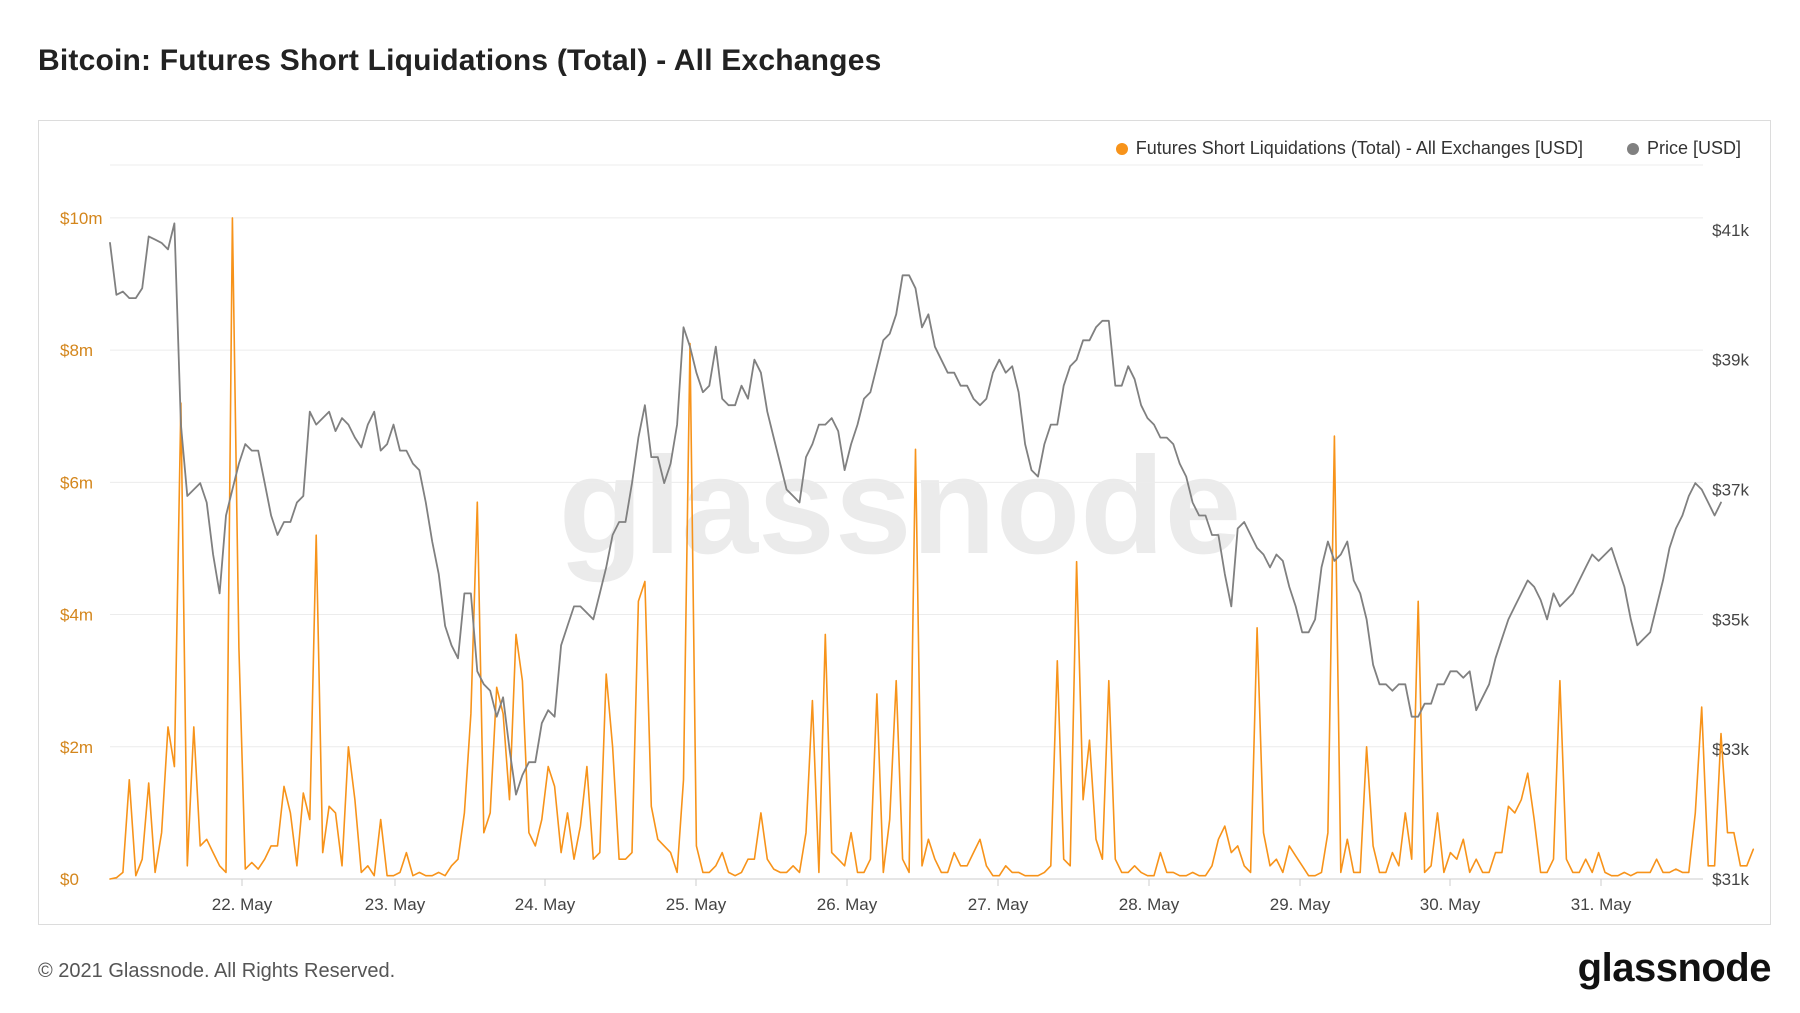 The width and height of the screenshot is (1800, 1013). Describe the element at coordinates (1730, 619) in the screenshot. I see `right-axis-tick-label: $35k` at that location.